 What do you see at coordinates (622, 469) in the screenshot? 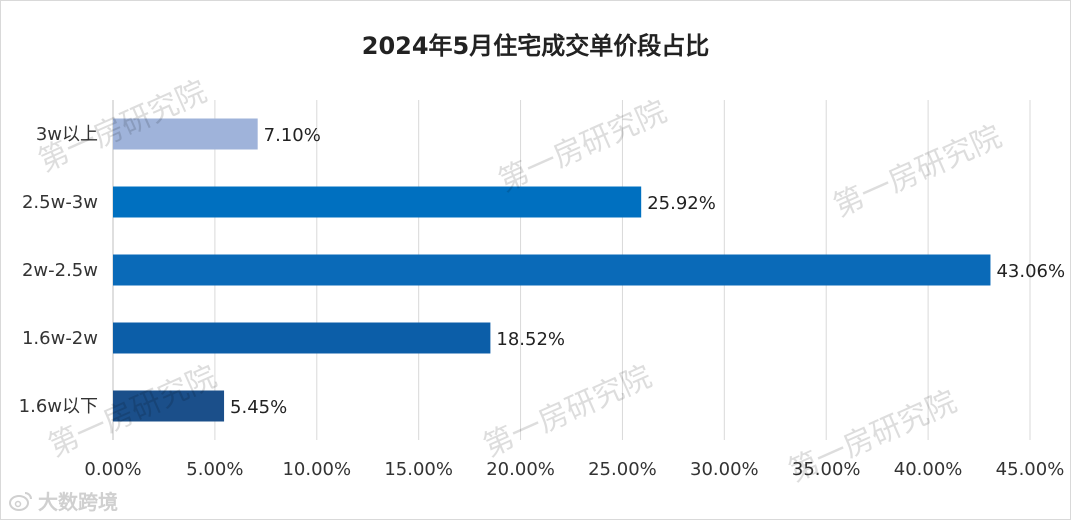
I see `x-tick-label: 25.00%` at bounding box center [622, 469].